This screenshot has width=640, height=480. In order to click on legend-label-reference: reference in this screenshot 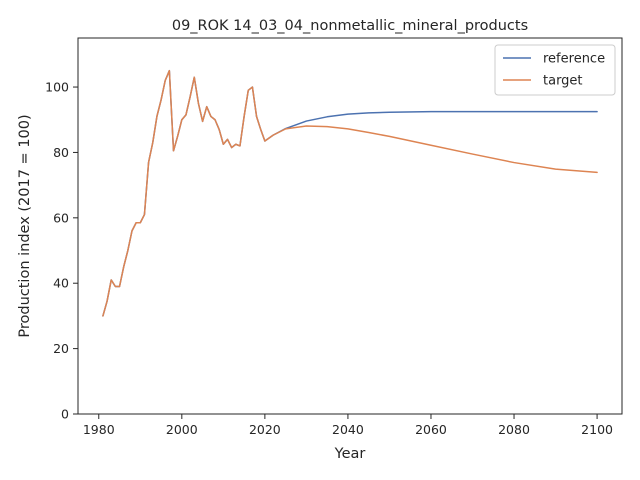, I will do `click(574, 59)`.